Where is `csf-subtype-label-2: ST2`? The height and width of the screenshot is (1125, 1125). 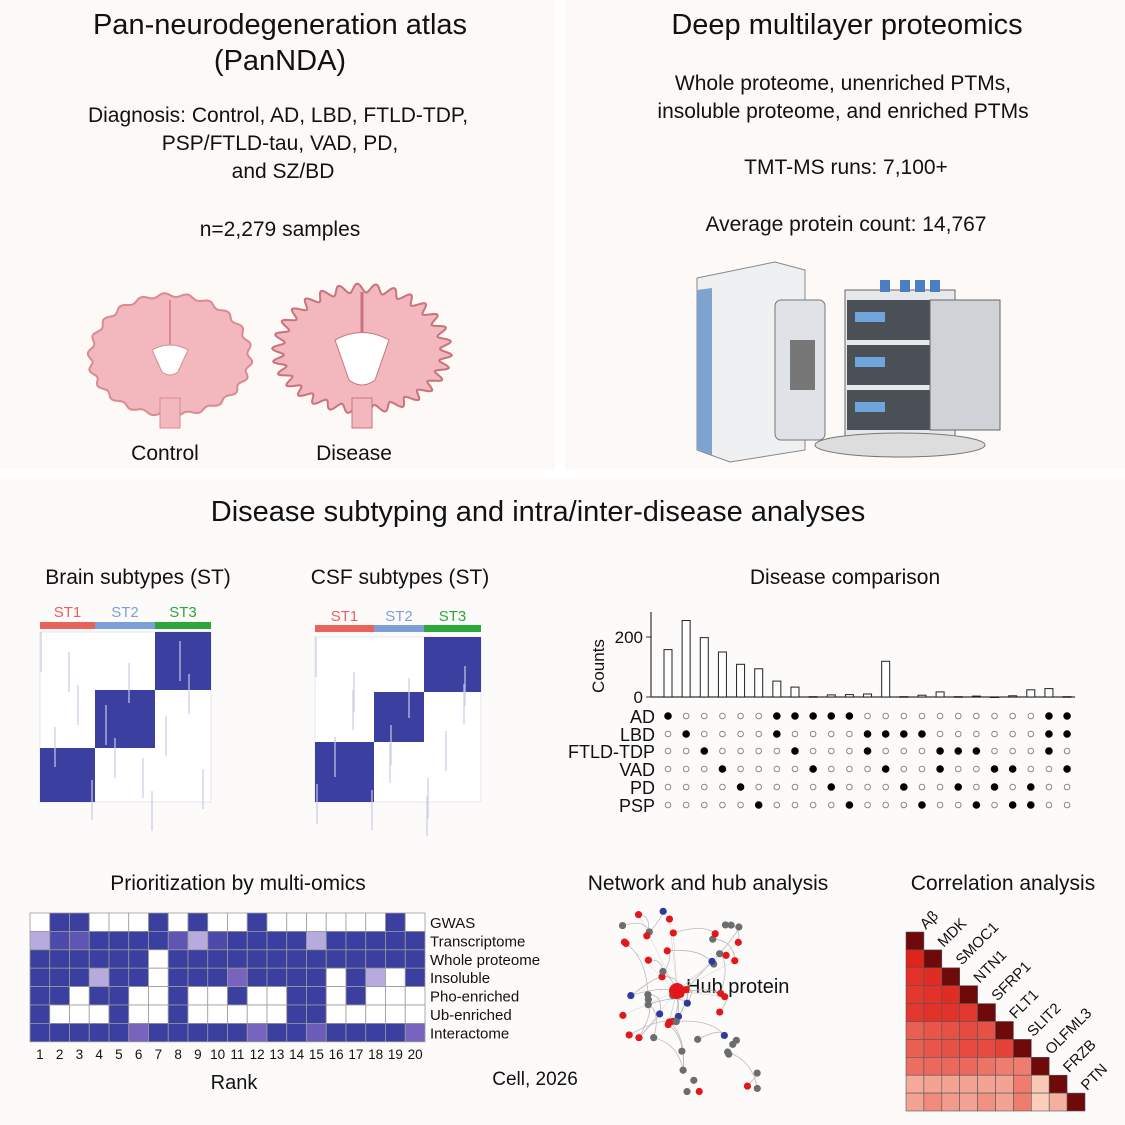 csf-subtype-label-2: ST2 is located at coordinates (399, 616).